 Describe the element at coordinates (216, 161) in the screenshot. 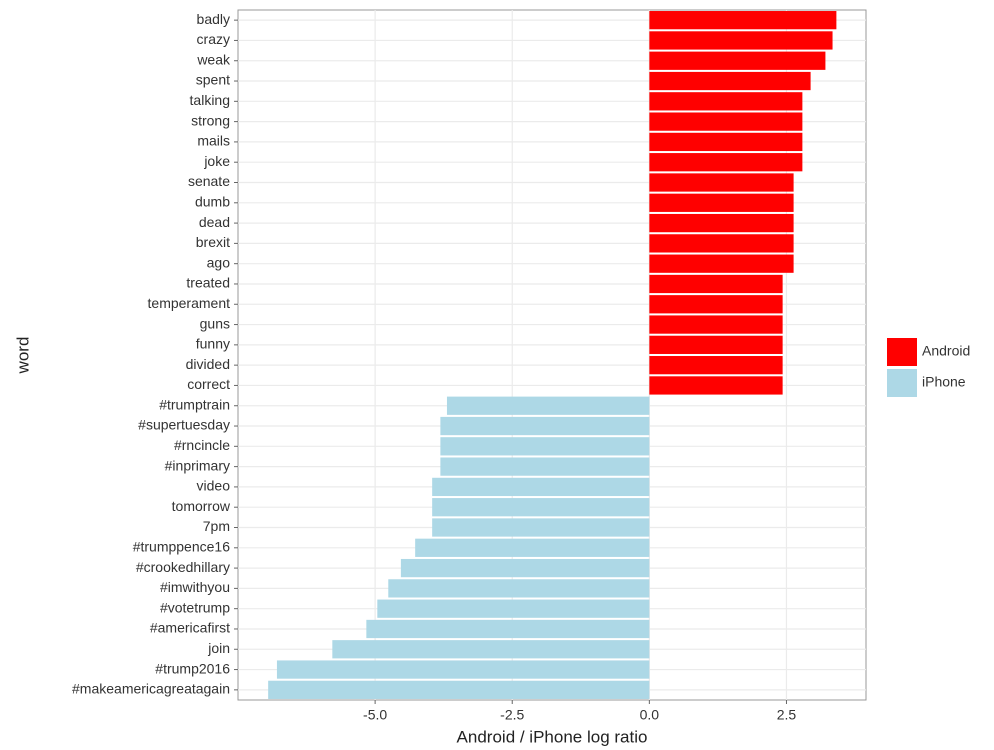

I see `y-tick-label: joke` at that location.